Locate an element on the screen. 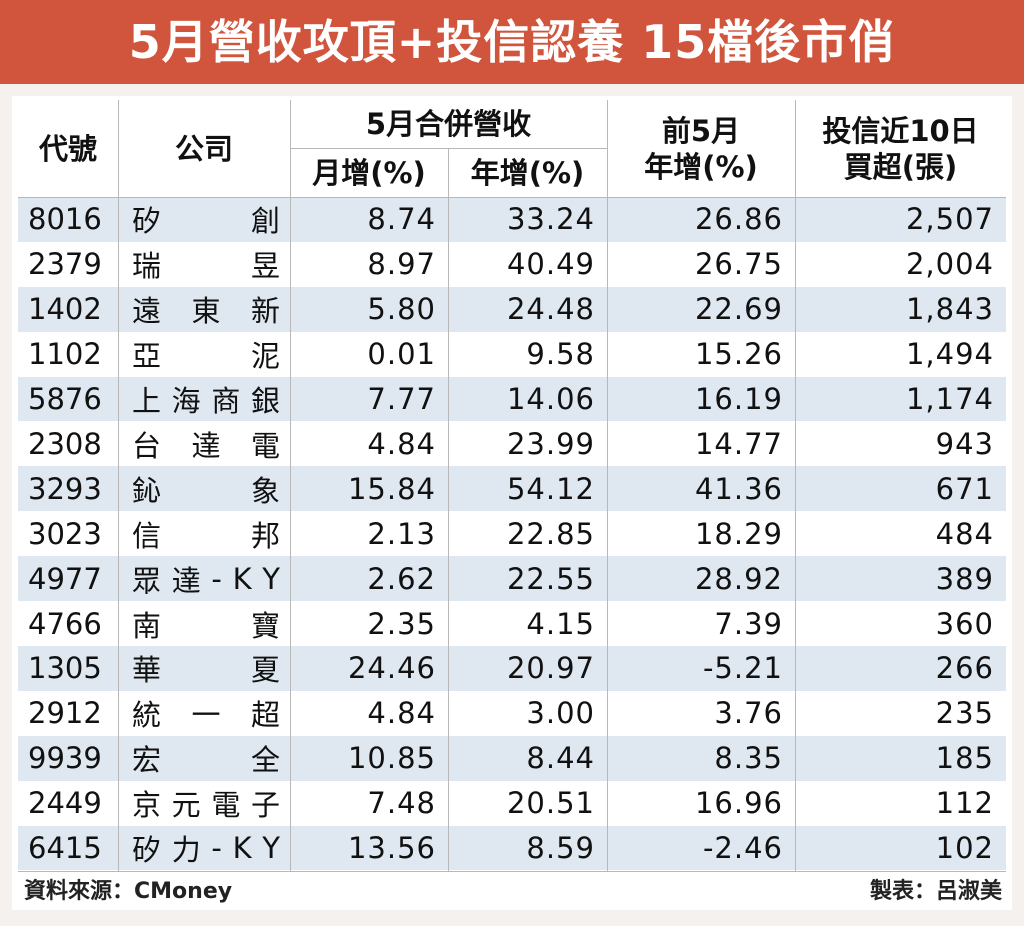 The height and width of the screenshot is (926, 1024). number-cell: 26.75 is located at coordinates (738, 264).